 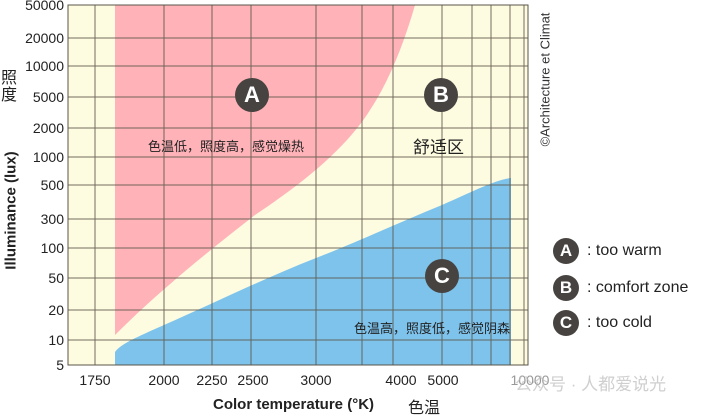 What do you see at coordinates (591, 384) in the screenshot?
I see `watermark: 公众号 · 人都爱说光` at bounding box center [591, 384].